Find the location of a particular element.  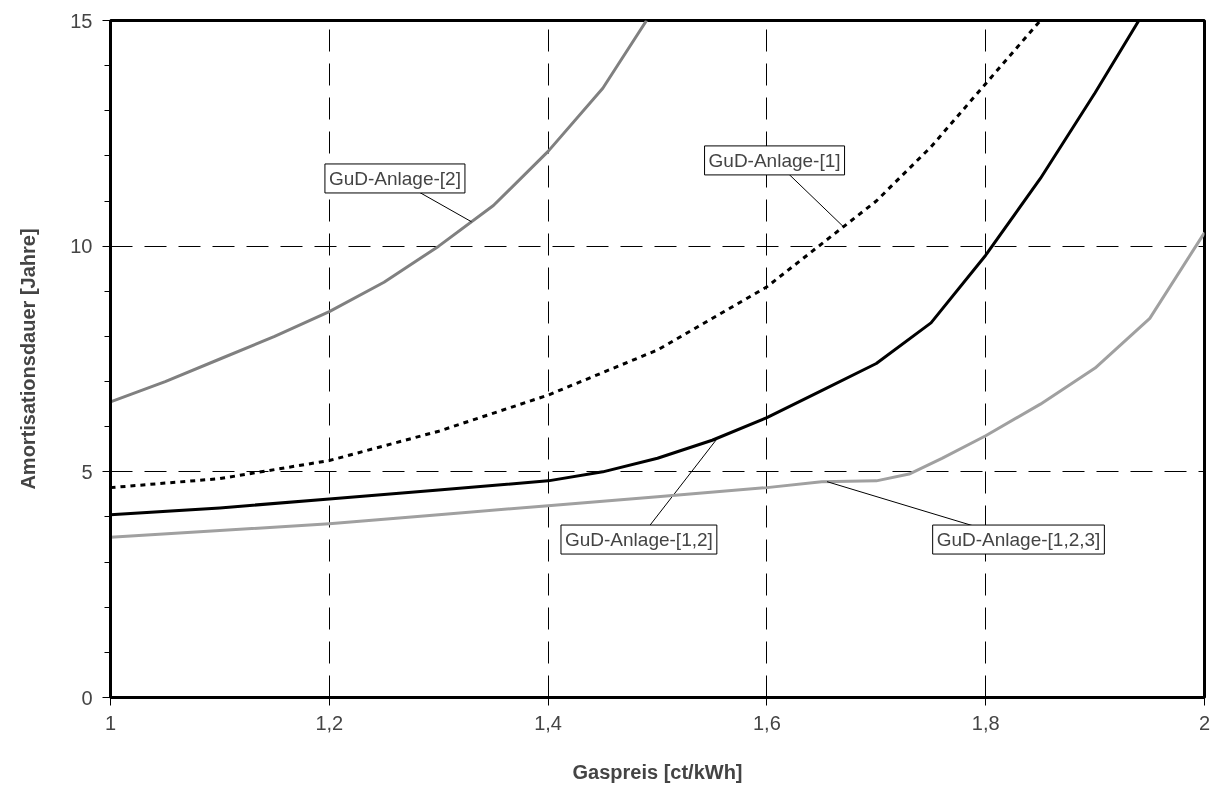

y-tick-label: 0 is located at coordinates (87, 697).